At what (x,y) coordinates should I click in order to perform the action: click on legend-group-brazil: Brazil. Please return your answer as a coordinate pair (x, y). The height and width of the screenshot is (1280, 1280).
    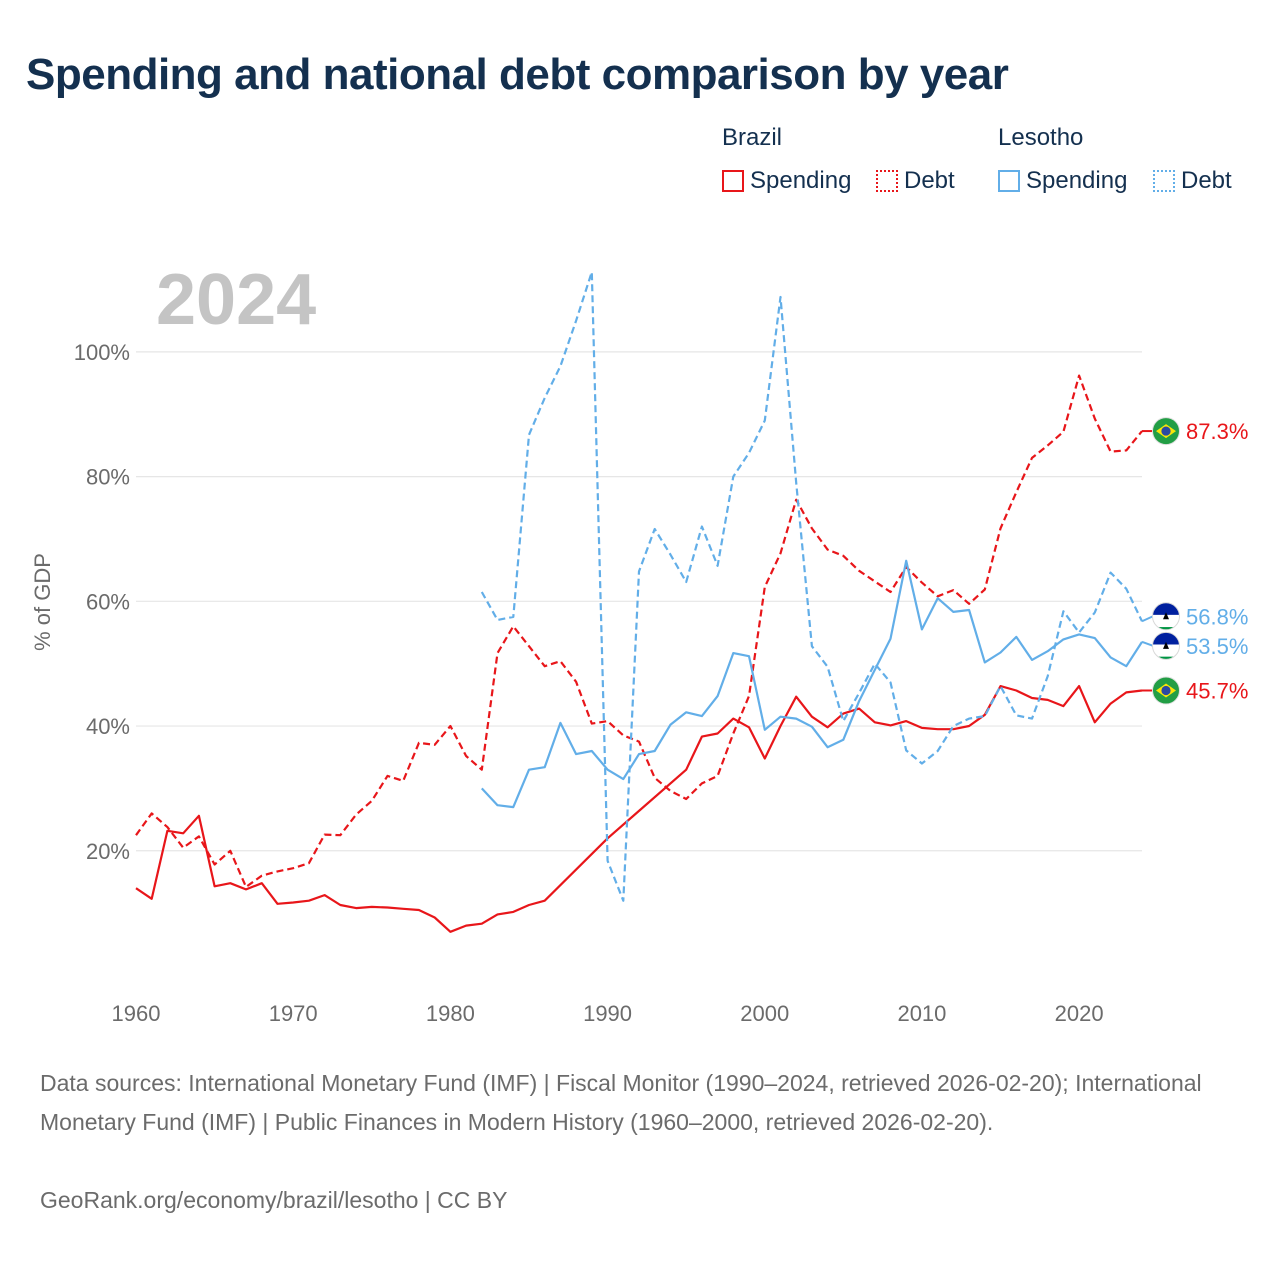
    Looking at the image, I should click on (752, 137).